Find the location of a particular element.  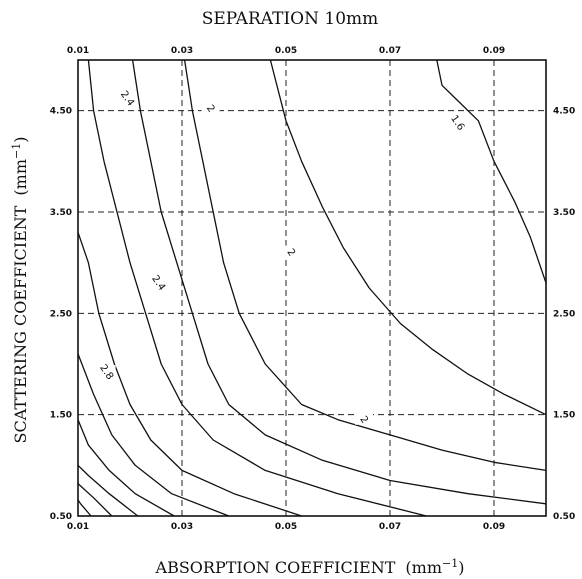

y-axis-label-text: SCATTERING COEFFICIENT is located at coordinates (20, 324).